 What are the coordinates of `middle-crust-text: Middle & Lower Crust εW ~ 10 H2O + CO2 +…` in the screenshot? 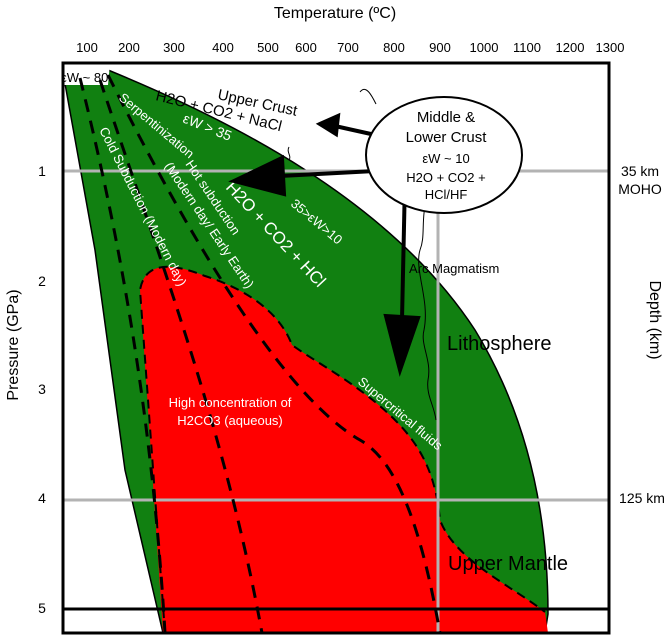 It's located at (447, 155).